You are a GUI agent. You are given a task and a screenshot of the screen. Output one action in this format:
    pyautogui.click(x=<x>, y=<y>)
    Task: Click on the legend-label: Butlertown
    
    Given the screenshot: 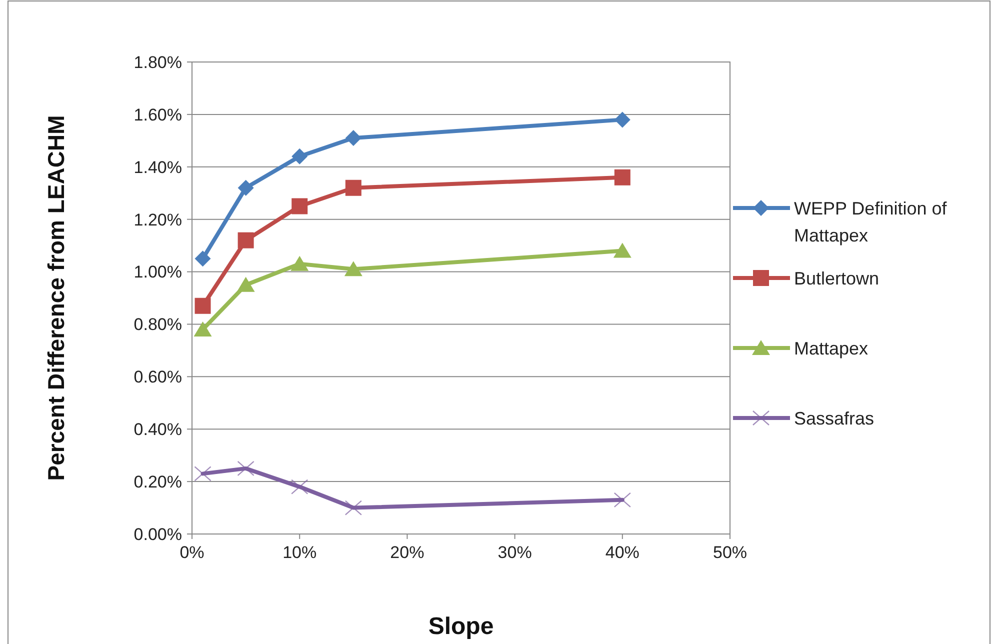 What is the action you would take?
    pyautogui.click(x=837, y=278)
    